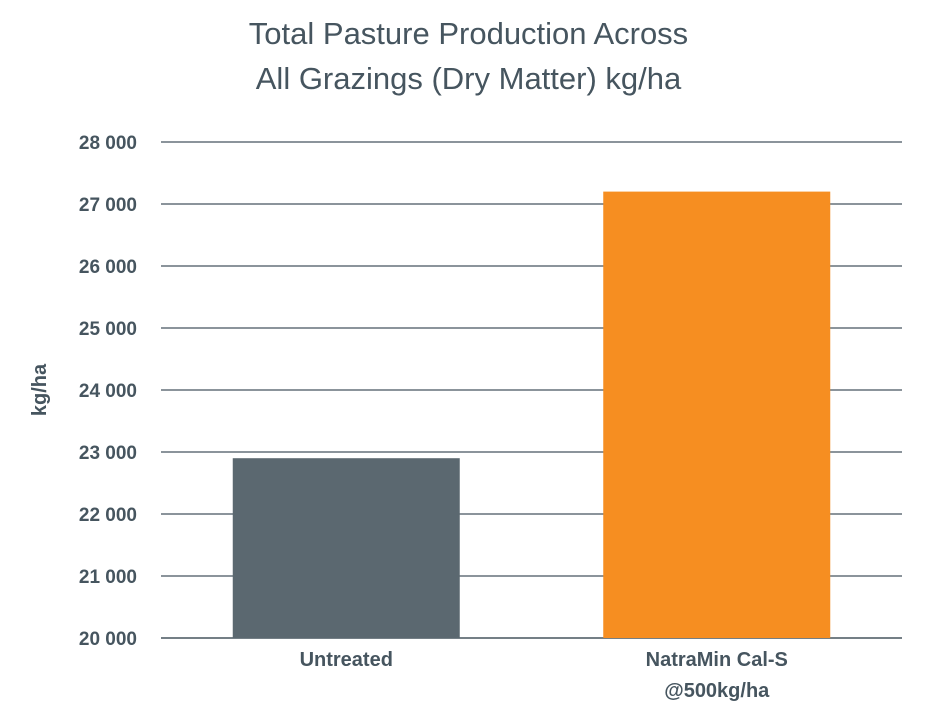 The image size is (937, 713). Describe the element at coordinates (40, 389) in the screenshot. I see `y-axis-label: kg/ha` at that location.